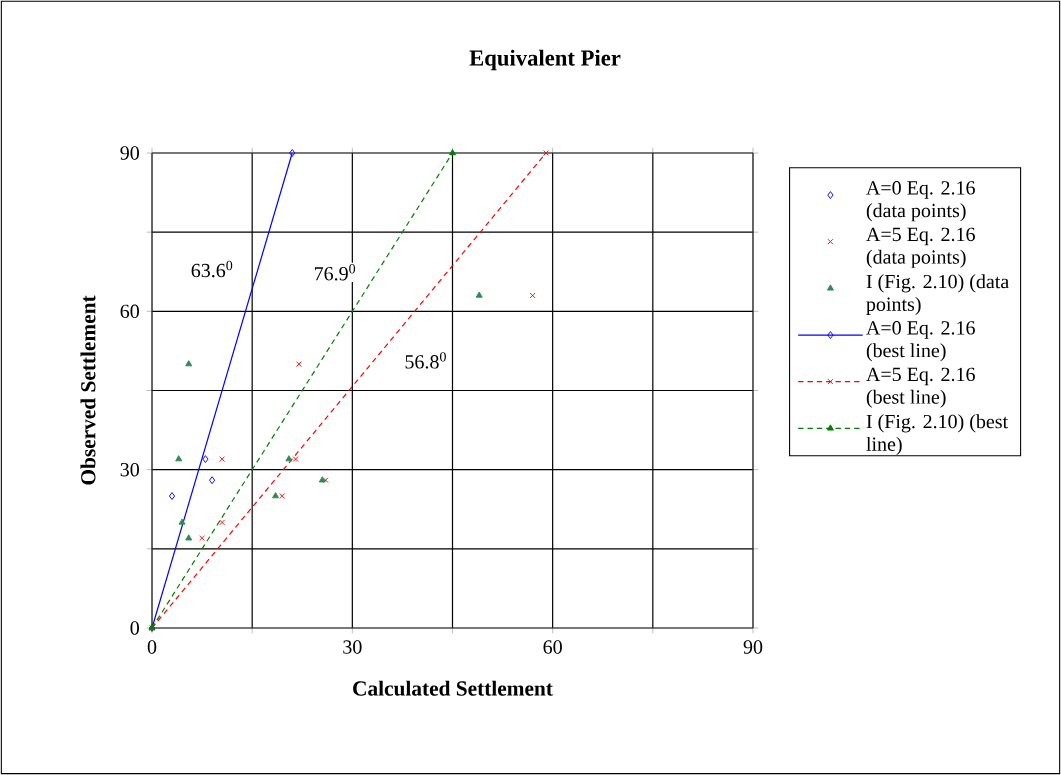 The image size is (1061, 775). What do you see at coordinates (88, 390) in the screenshot?
I see `y-axis-title: Observed Settlement` at bounding box center [88, 390].